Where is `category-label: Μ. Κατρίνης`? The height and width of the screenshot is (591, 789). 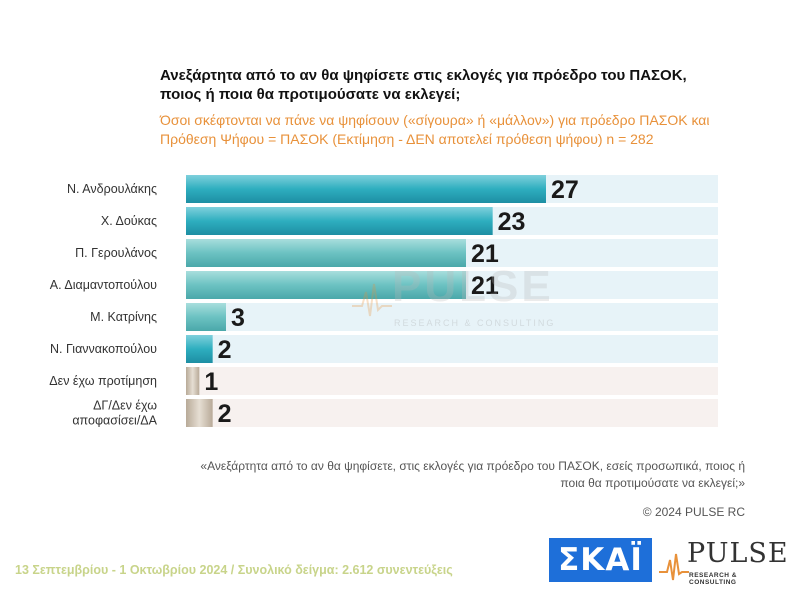
category-label: Μ. Κατρίνης is located at coordinates (123, 317).